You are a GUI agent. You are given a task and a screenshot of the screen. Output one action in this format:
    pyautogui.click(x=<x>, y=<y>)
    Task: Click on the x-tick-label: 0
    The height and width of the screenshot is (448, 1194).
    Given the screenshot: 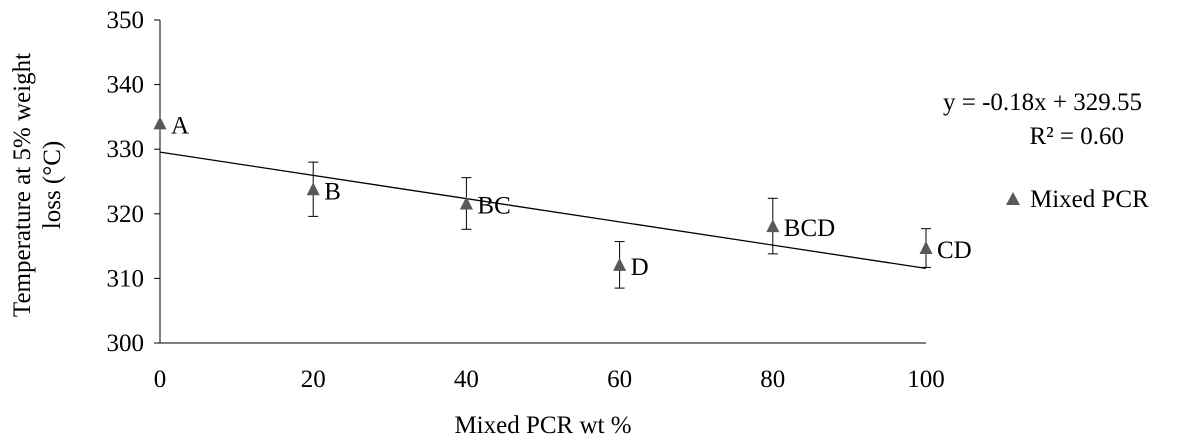 What is the action you would take?
    pyautogui.click(x=160, y=379)
    